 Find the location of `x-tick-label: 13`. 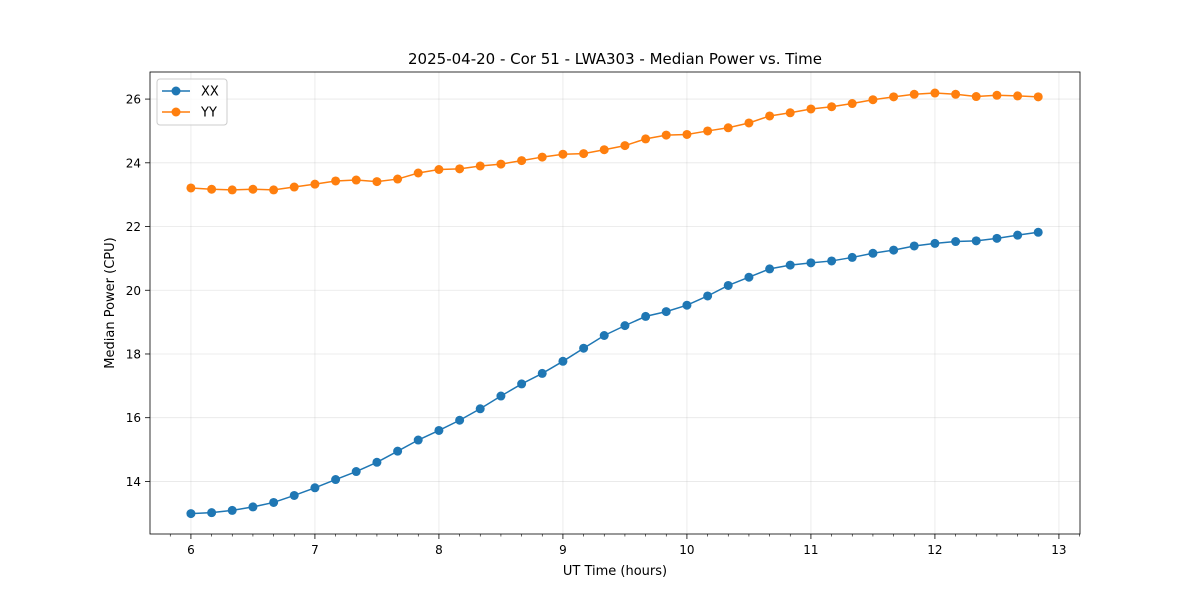

x-tick-label: 13 is located at coordinates (1058, 550).